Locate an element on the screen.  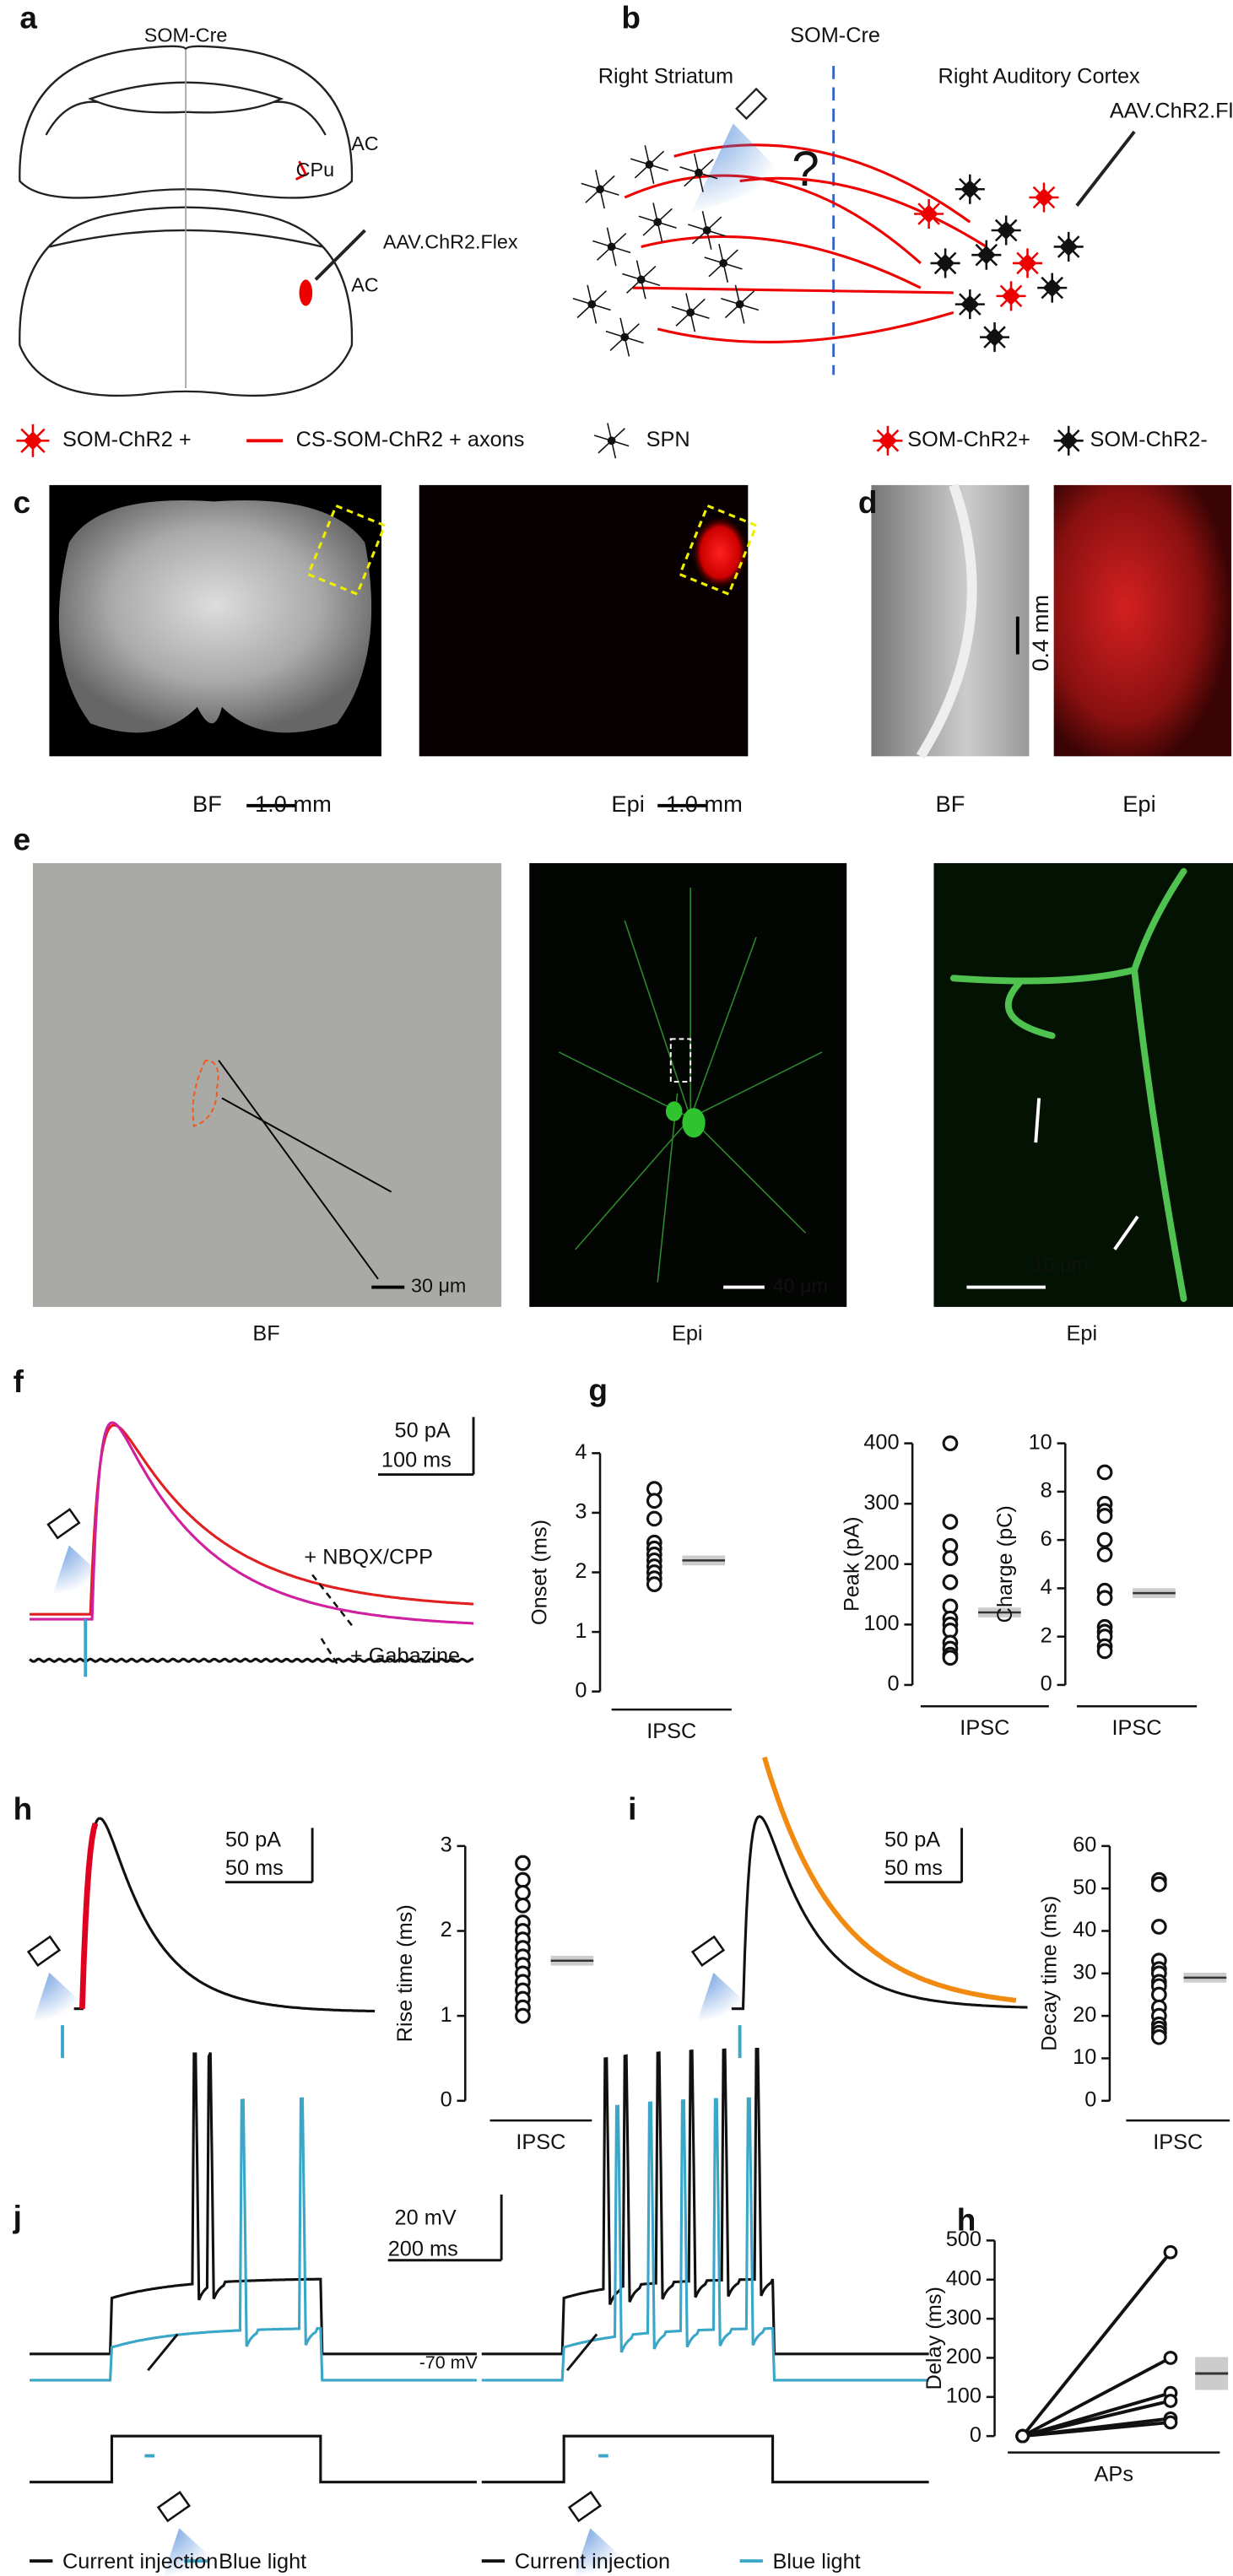
label: SOM-ChR2- is located at coordinates (1149, 439).